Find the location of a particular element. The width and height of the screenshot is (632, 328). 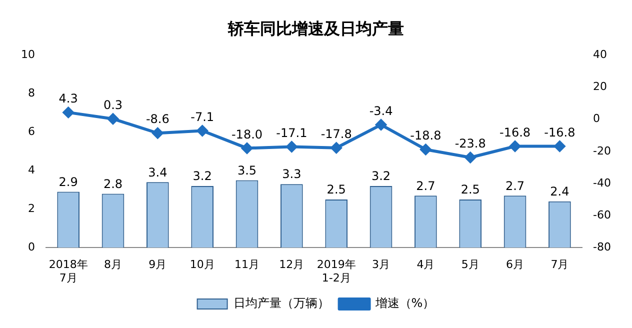

data-label: -18.8 is located at coordinates (426, 135).